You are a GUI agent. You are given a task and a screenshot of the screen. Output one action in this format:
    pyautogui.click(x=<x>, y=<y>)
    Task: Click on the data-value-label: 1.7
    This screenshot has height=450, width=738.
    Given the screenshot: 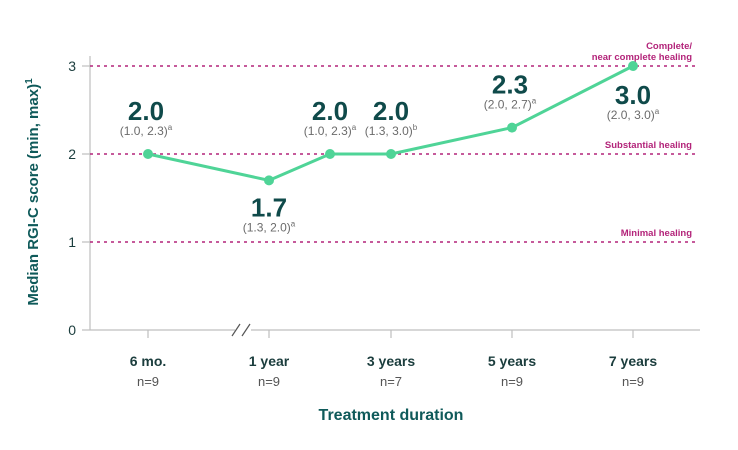 What is the action you would take?
    pyautogui.click(x=269, y=207)
    